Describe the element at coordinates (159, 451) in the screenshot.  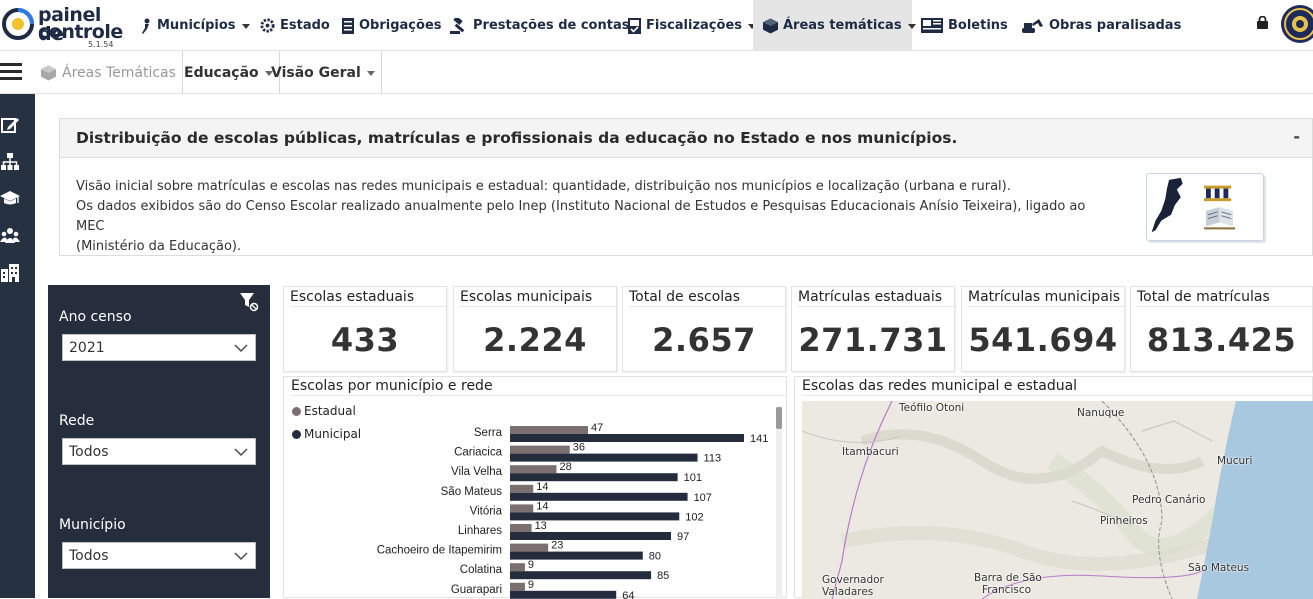
I see `rede-select: Todos` at that location.